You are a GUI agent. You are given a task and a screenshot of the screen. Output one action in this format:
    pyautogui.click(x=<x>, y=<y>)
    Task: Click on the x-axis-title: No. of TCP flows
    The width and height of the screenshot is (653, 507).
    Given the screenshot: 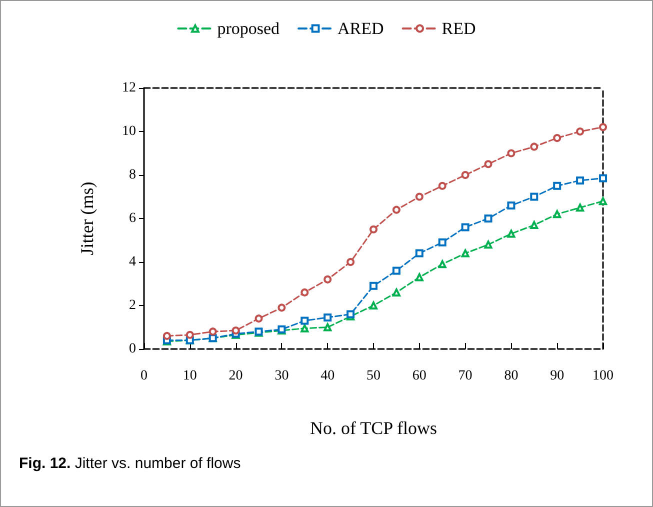 What is the action you would take?
    pyautogui.click(x=374, y=428)
    